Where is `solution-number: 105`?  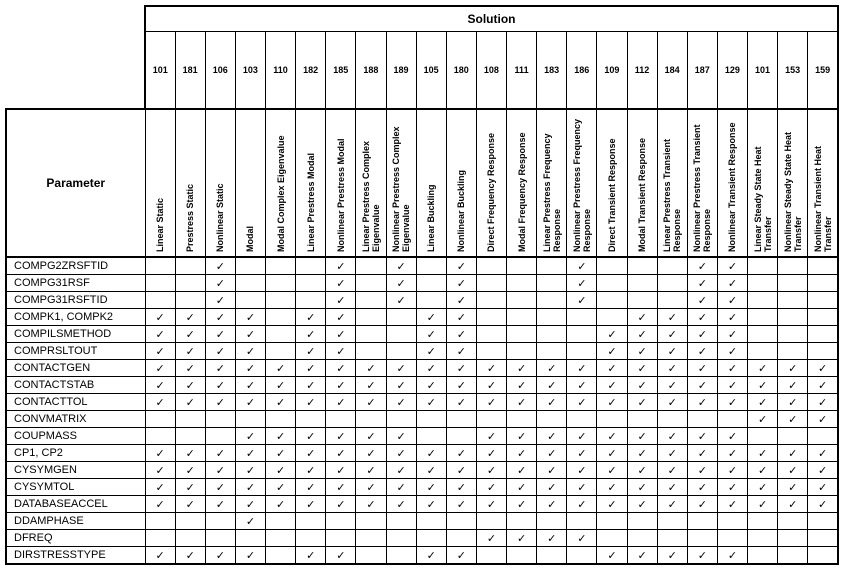
solution-number: 105 is located at coordinates (431, 70).